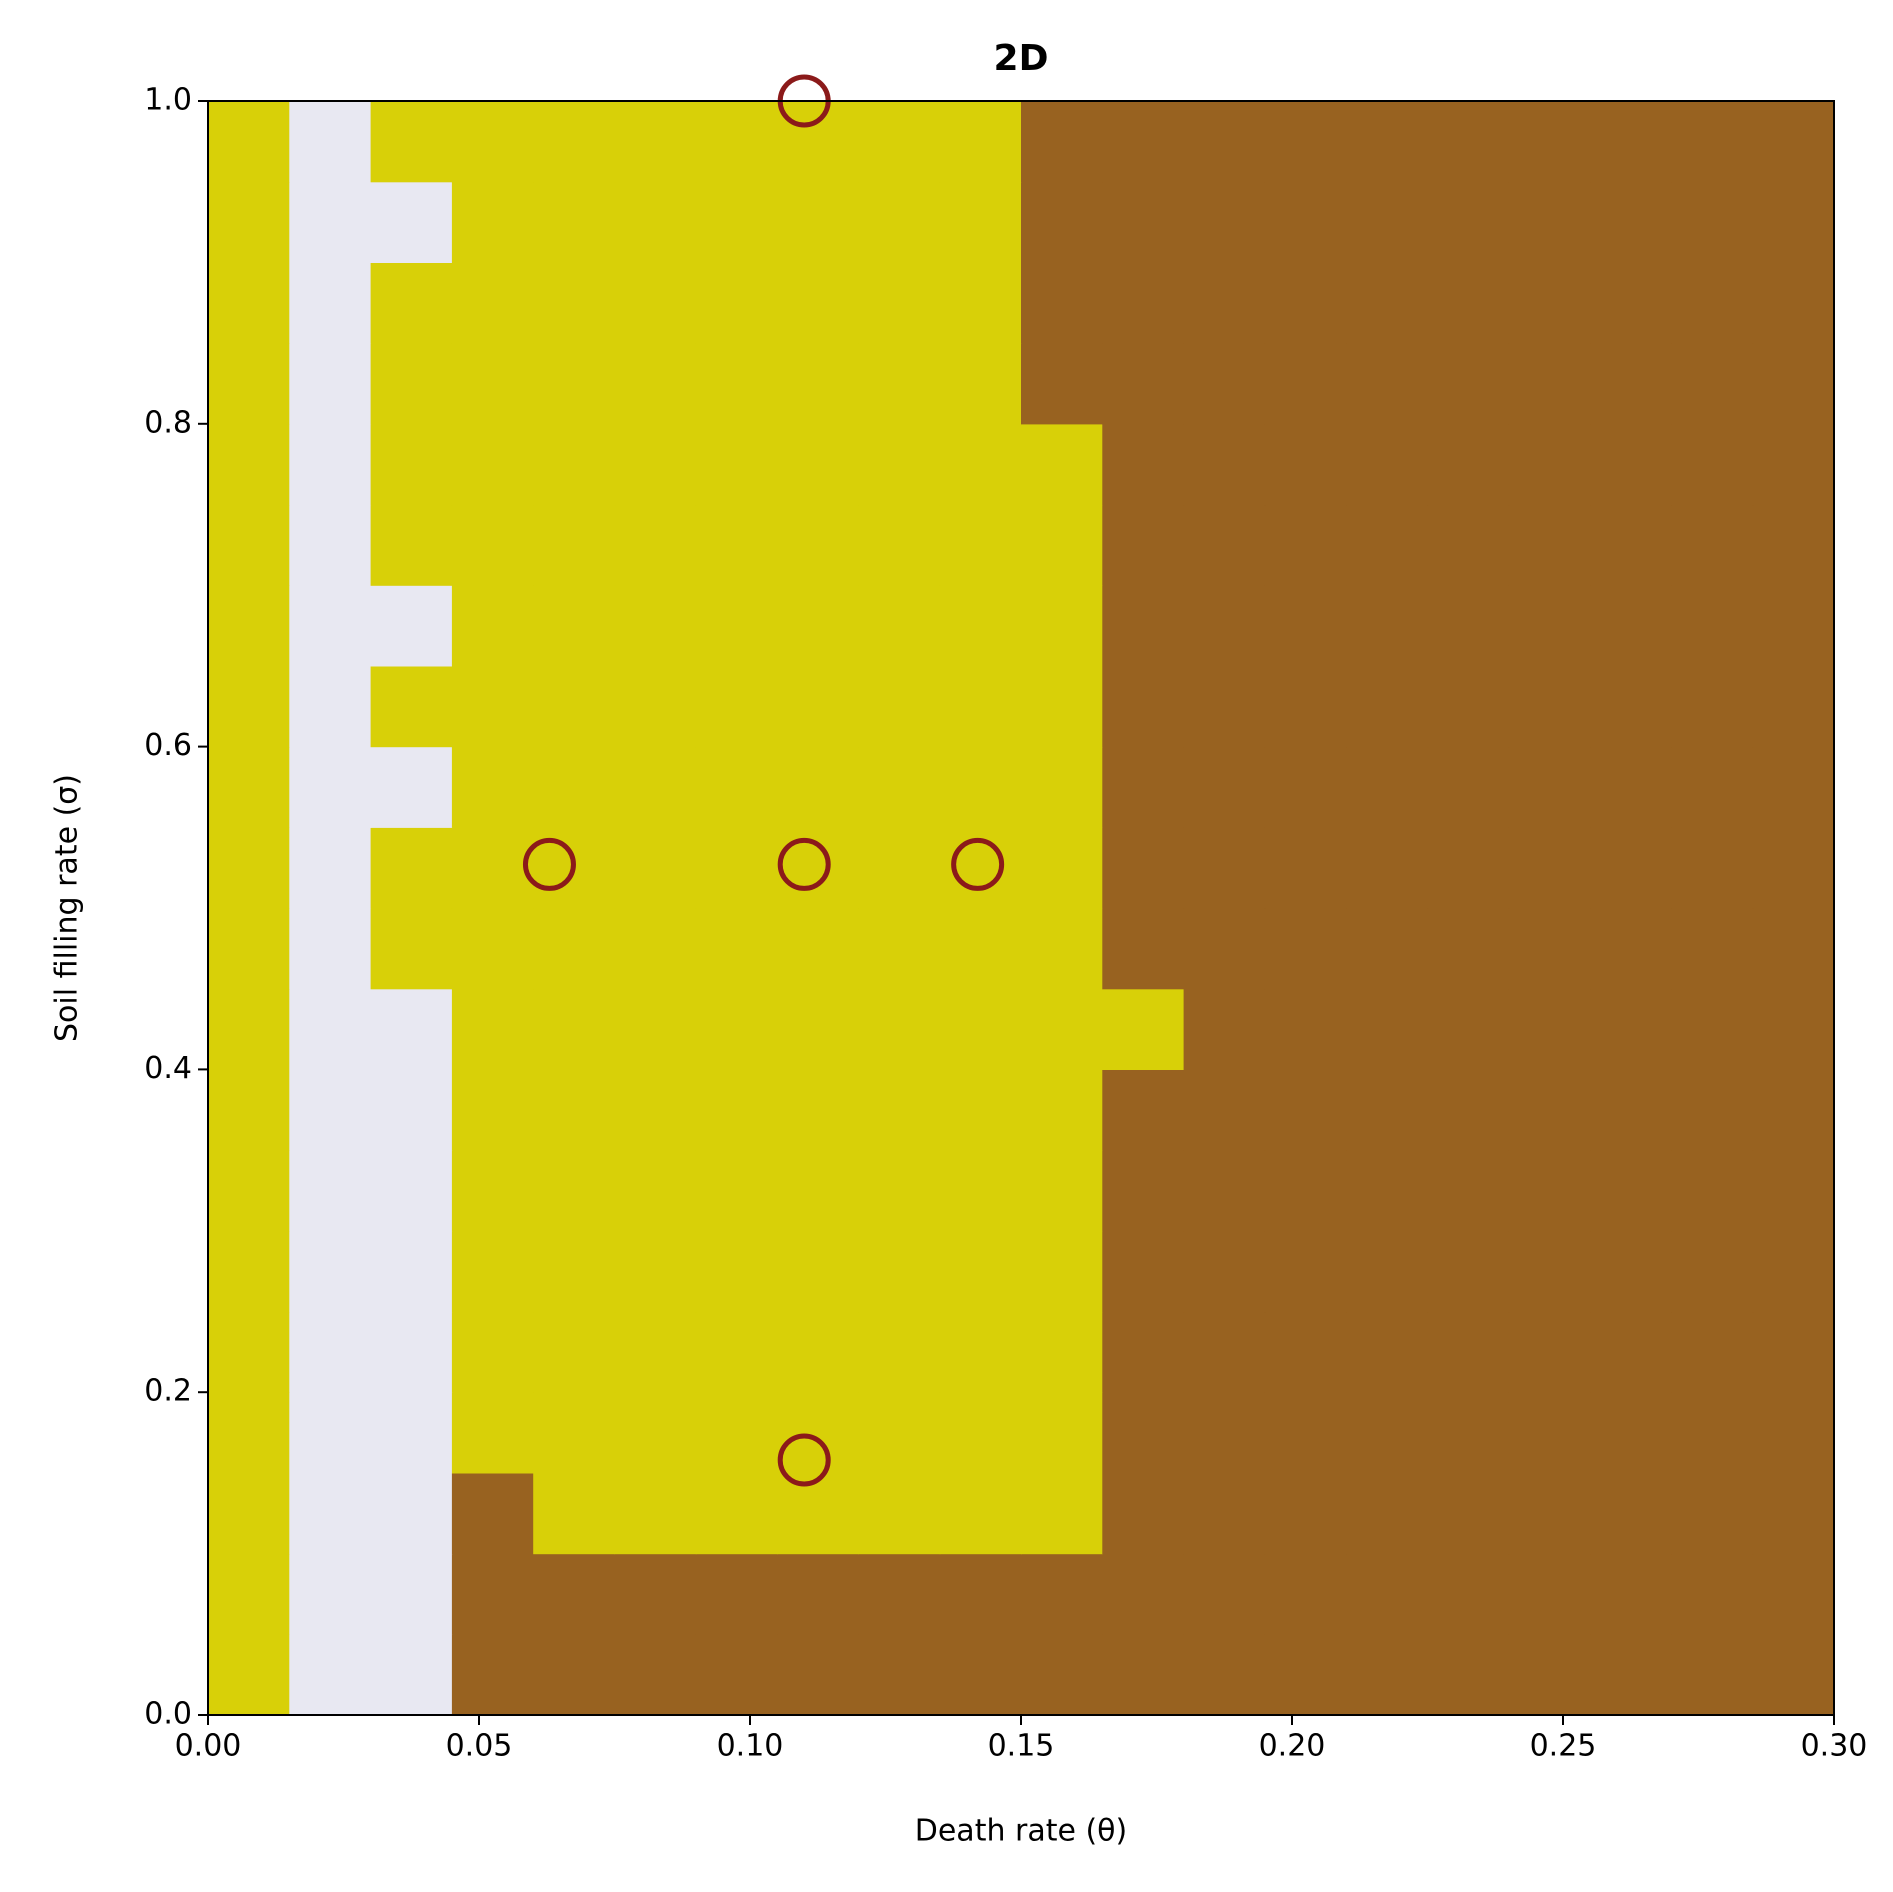 The image size is (1893, 1892). Describe the element at coordinates (549, 864) in the screenshot. I see `point-marker` at that location.